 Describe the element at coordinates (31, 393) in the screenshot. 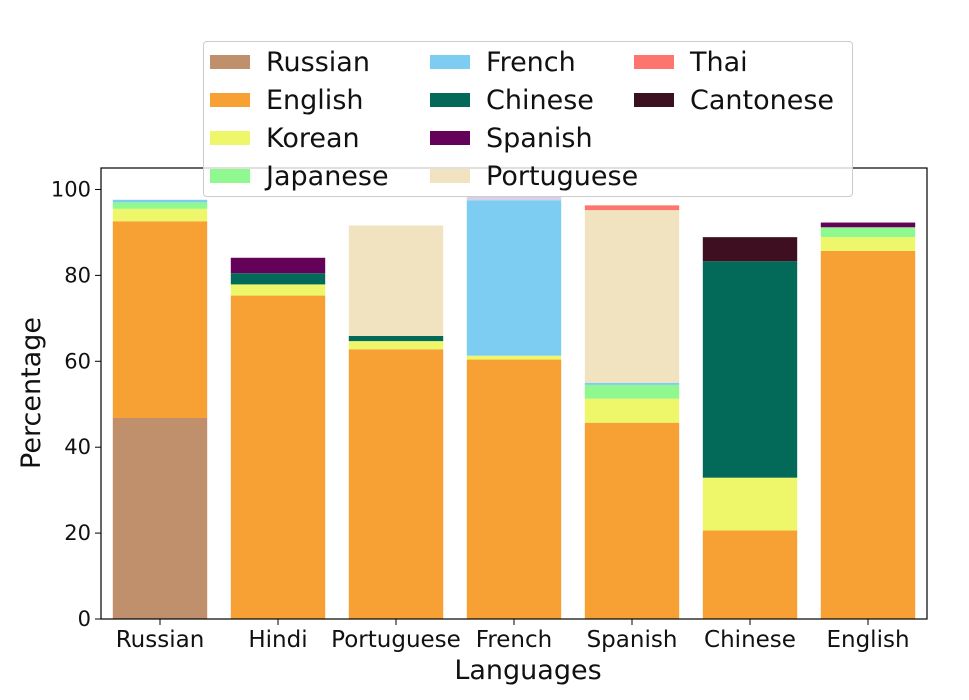

I see `y-axis-label: Percentage` at that location.